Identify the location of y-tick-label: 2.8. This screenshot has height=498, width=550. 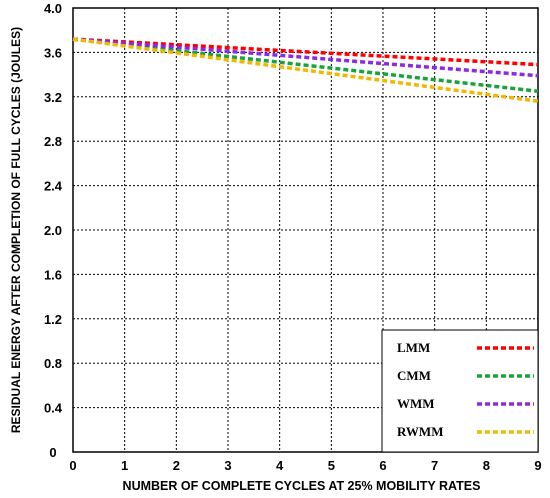
(53, 141).